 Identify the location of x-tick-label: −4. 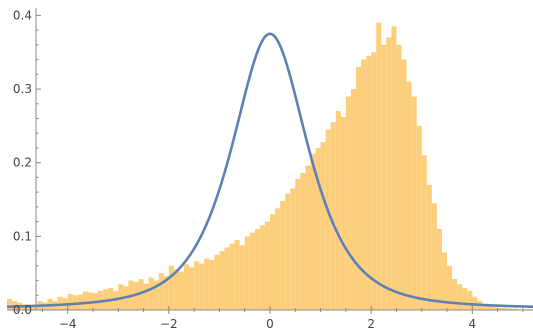
(68, 324).